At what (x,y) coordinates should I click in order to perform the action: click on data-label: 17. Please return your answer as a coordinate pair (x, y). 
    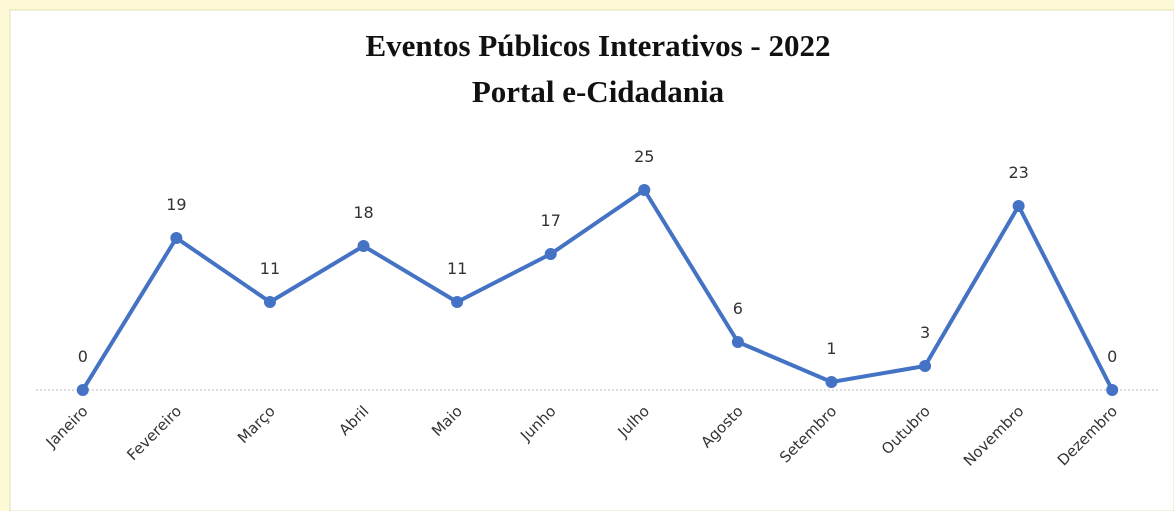
    Looking at the image, I should click on (551, 220).